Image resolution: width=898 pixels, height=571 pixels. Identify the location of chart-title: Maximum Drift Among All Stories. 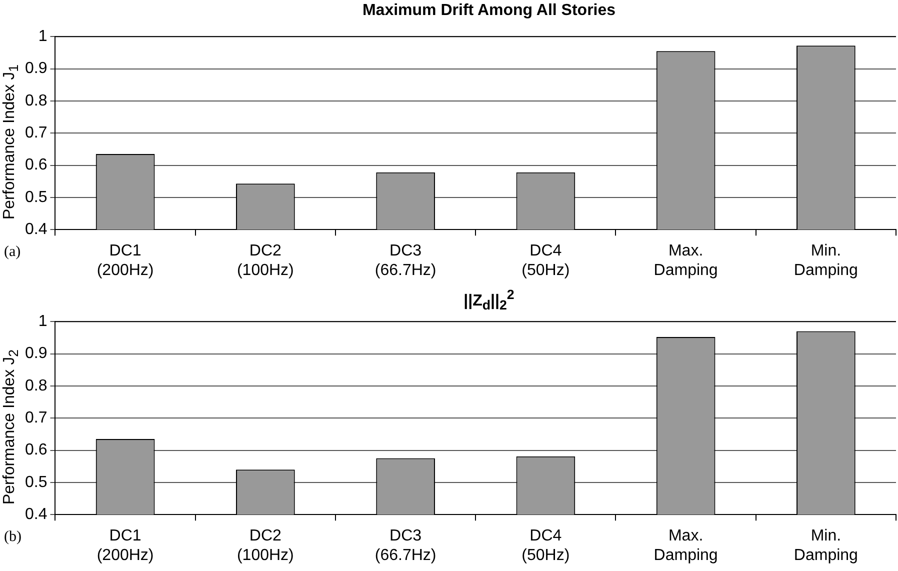
(489, 11).